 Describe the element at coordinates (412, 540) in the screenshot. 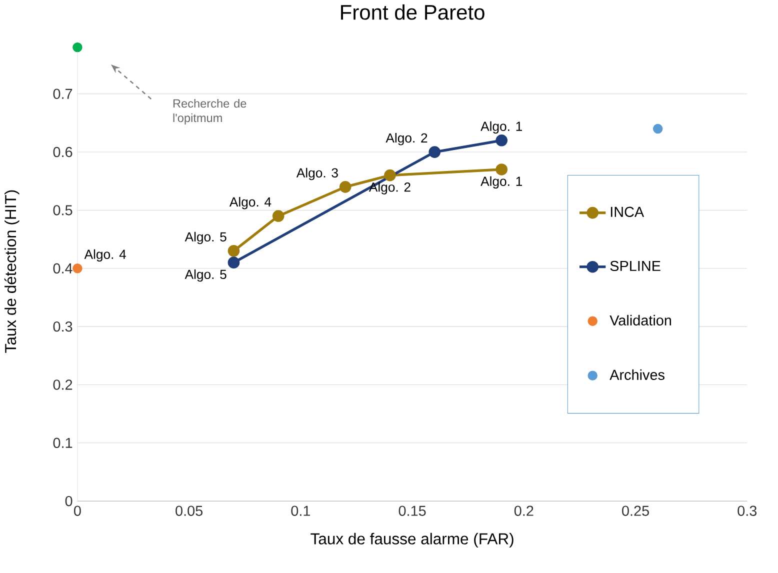

I see `x-axis-title: Taux de fausse alarme (FAR)` at that location.